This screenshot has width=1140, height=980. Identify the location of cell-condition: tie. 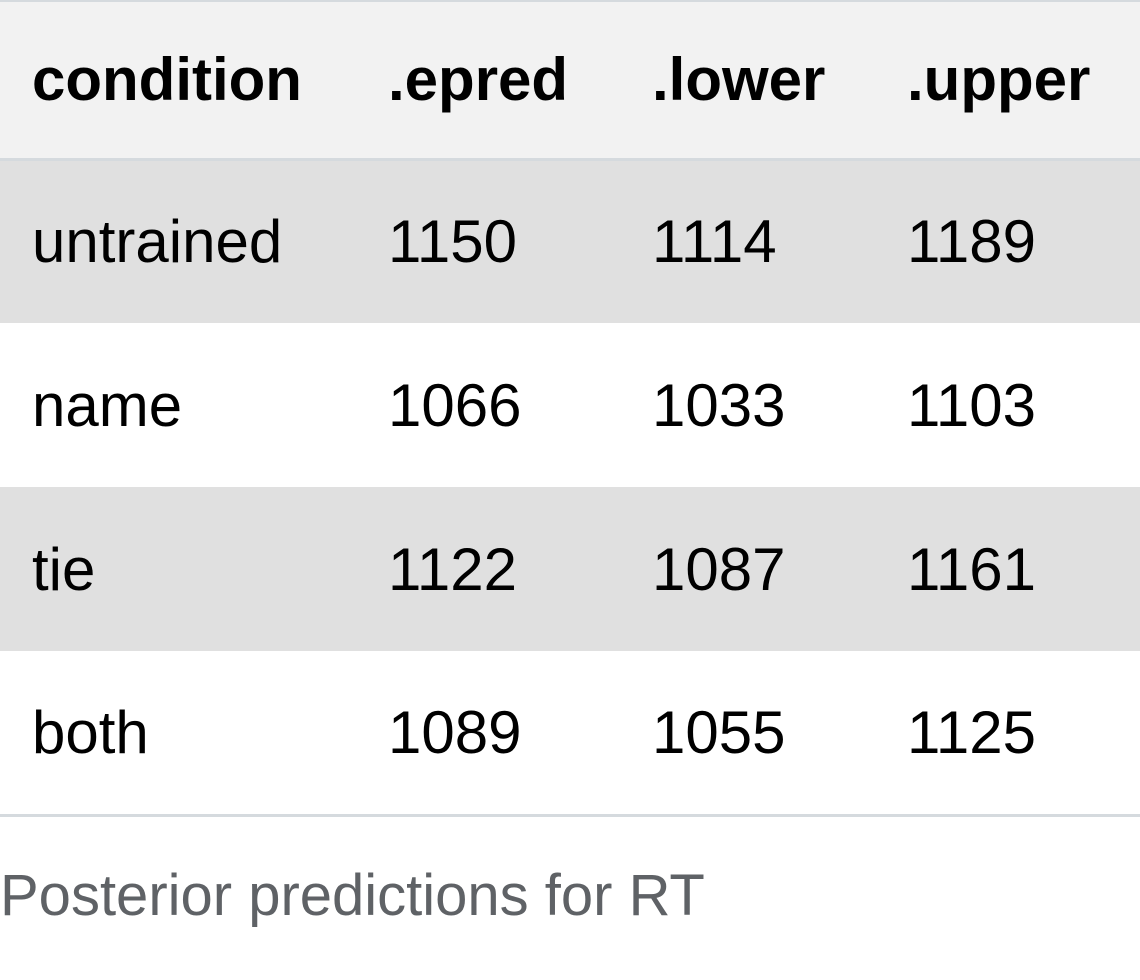
(64, 569).